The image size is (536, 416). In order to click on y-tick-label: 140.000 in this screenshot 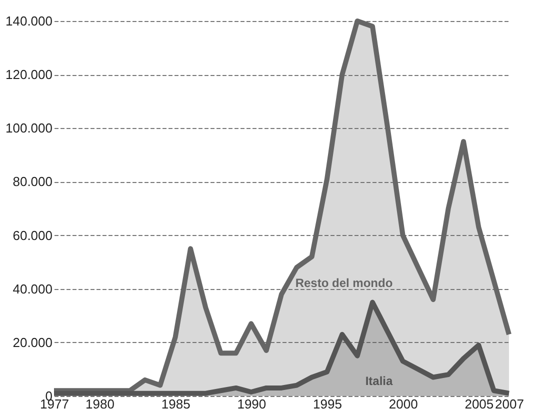, I will do `click(29, 21)`.